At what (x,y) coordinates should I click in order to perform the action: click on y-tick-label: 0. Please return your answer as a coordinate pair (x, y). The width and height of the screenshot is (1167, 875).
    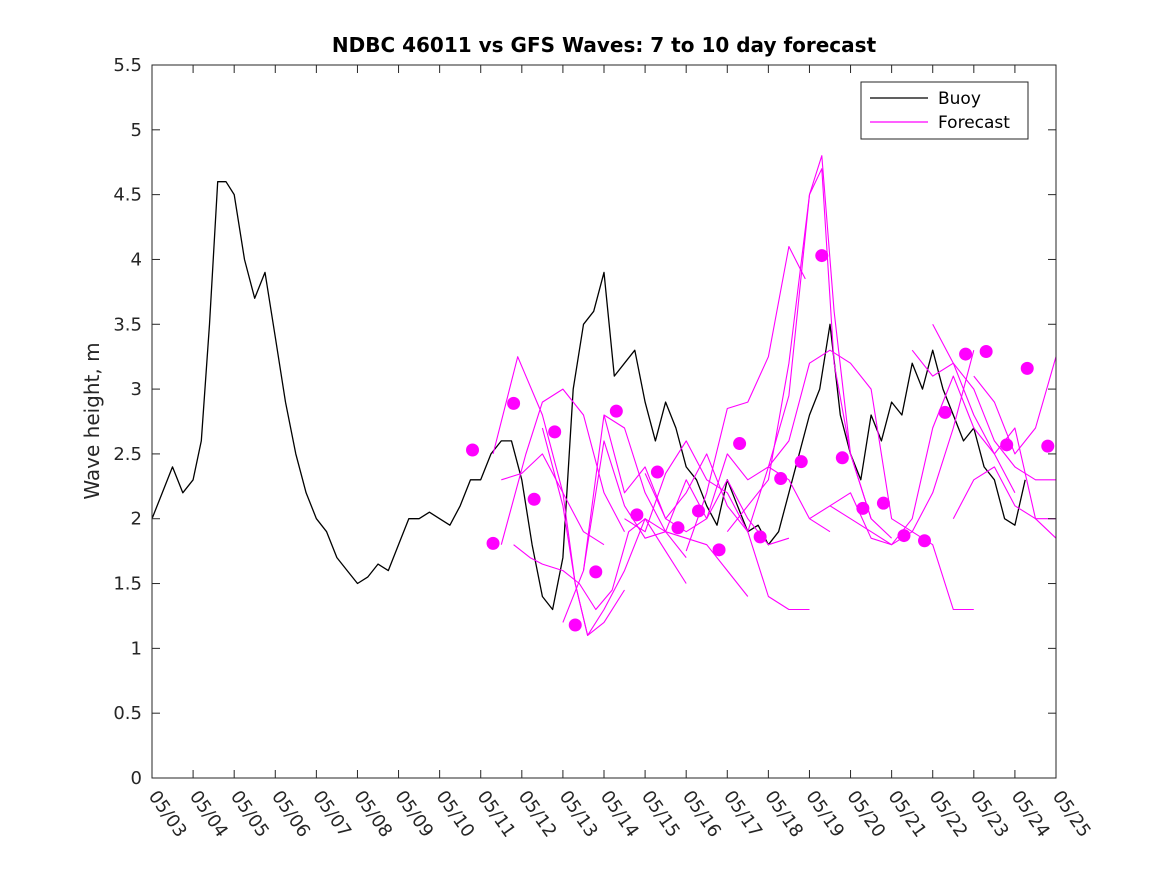
    Looking at the image, I should click on (136, 778).